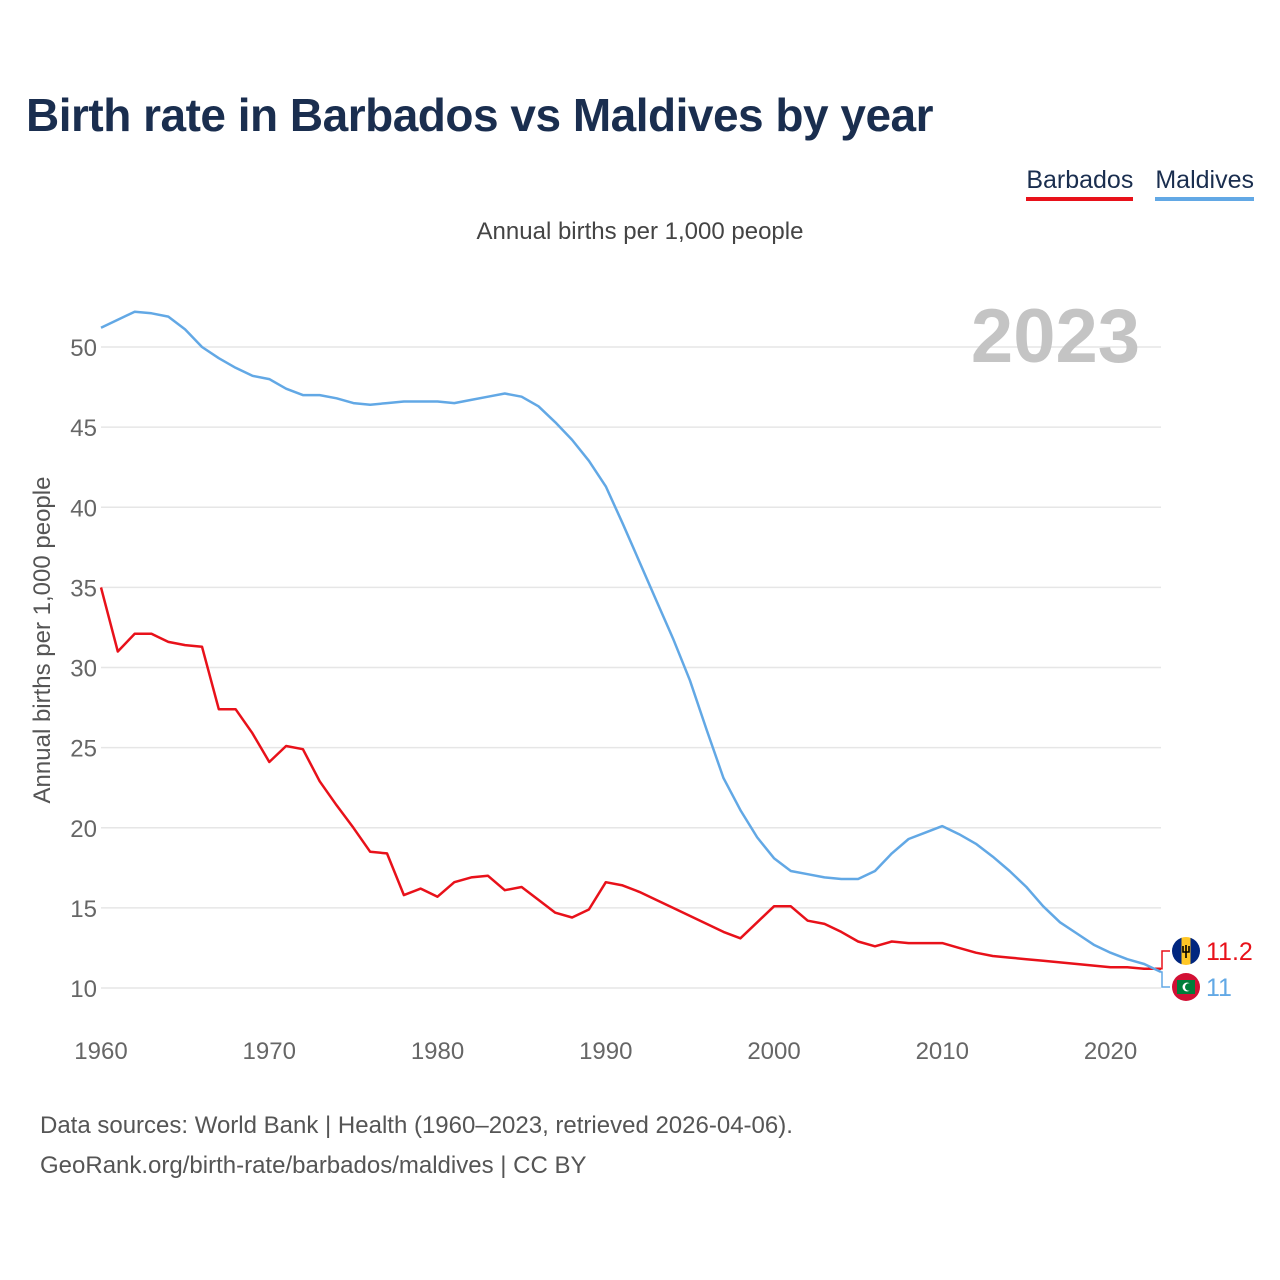 The image size is (1280, 1280). What do you see at coordinates (83, 508) in the screenshot?
I see `y-tick-label: 40` at bounding box center [83, 508].